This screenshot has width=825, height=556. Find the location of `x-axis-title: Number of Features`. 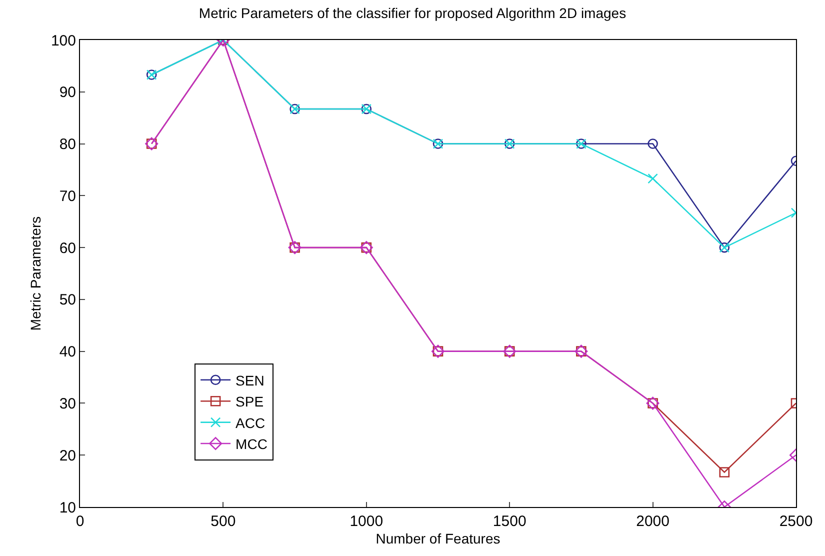

x-axis-title: Number of Features is located at coordinates (438, 538).